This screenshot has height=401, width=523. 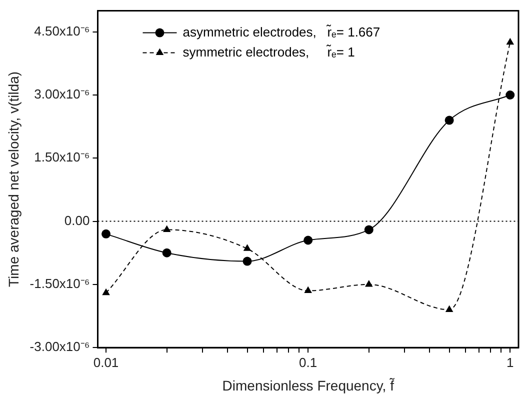 I want to click on x-tick-label: 1, so click(x=510, y=362).